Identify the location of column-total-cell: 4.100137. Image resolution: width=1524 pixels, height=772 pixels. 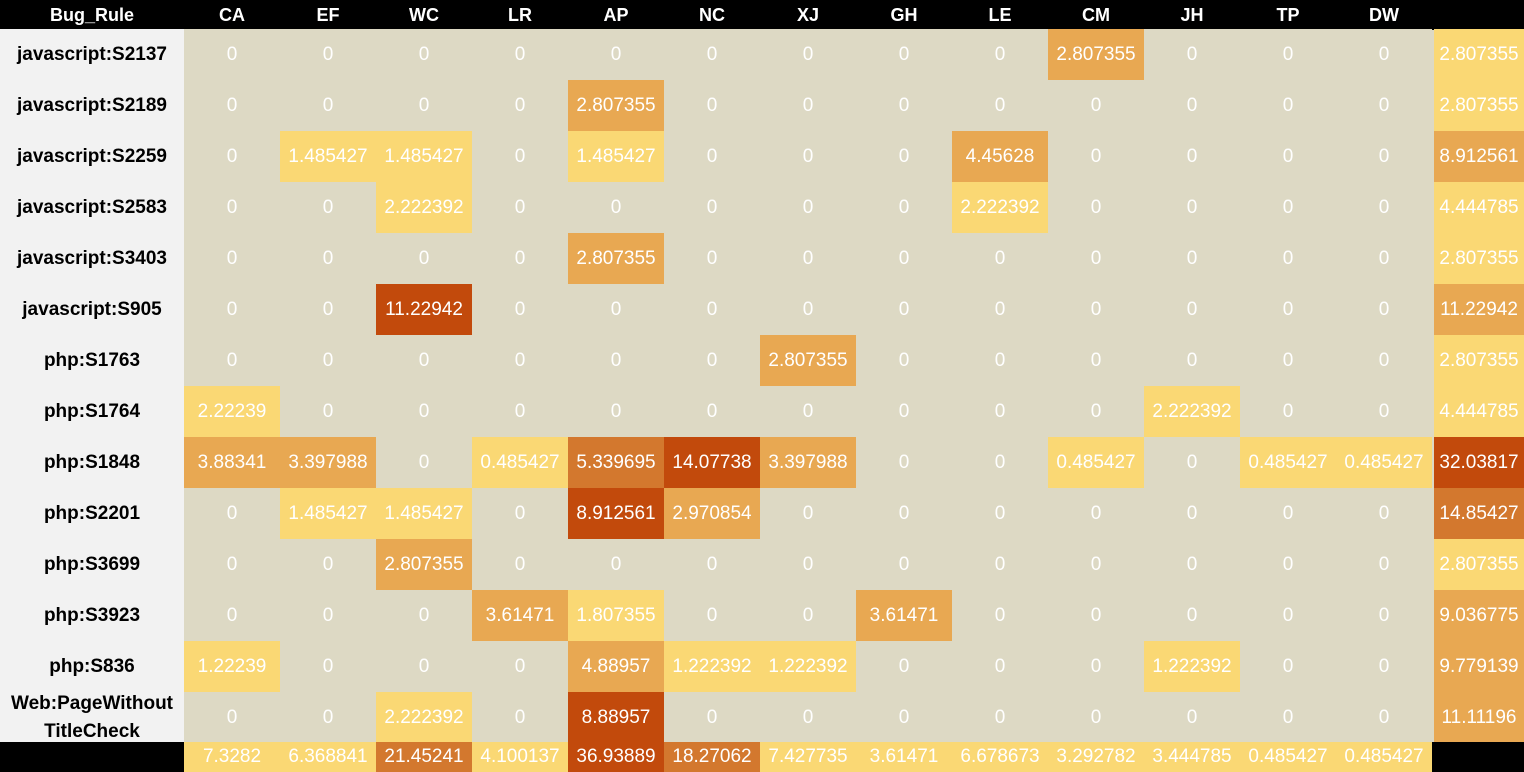
(520, 757).